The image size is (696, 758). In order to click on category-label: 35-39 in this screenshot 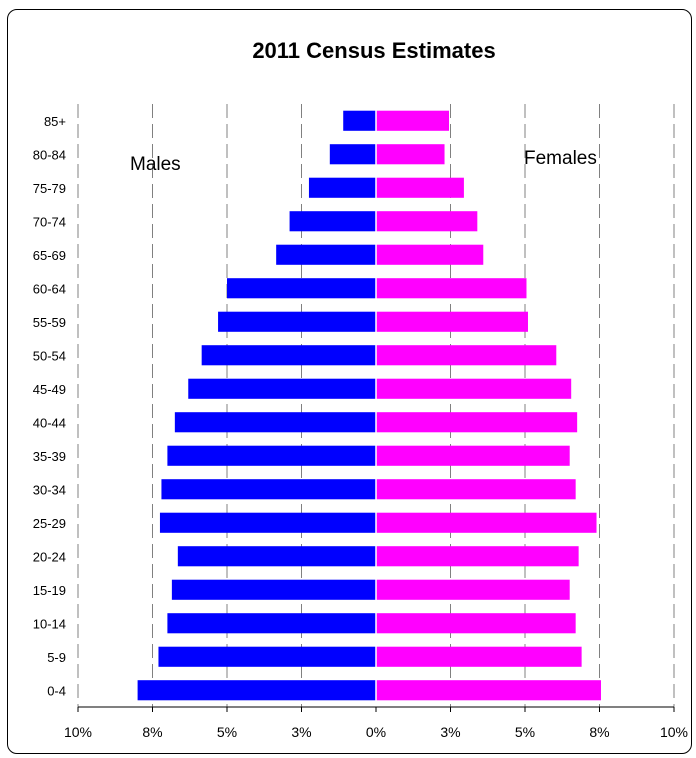, I will do `click(49, 456)`.